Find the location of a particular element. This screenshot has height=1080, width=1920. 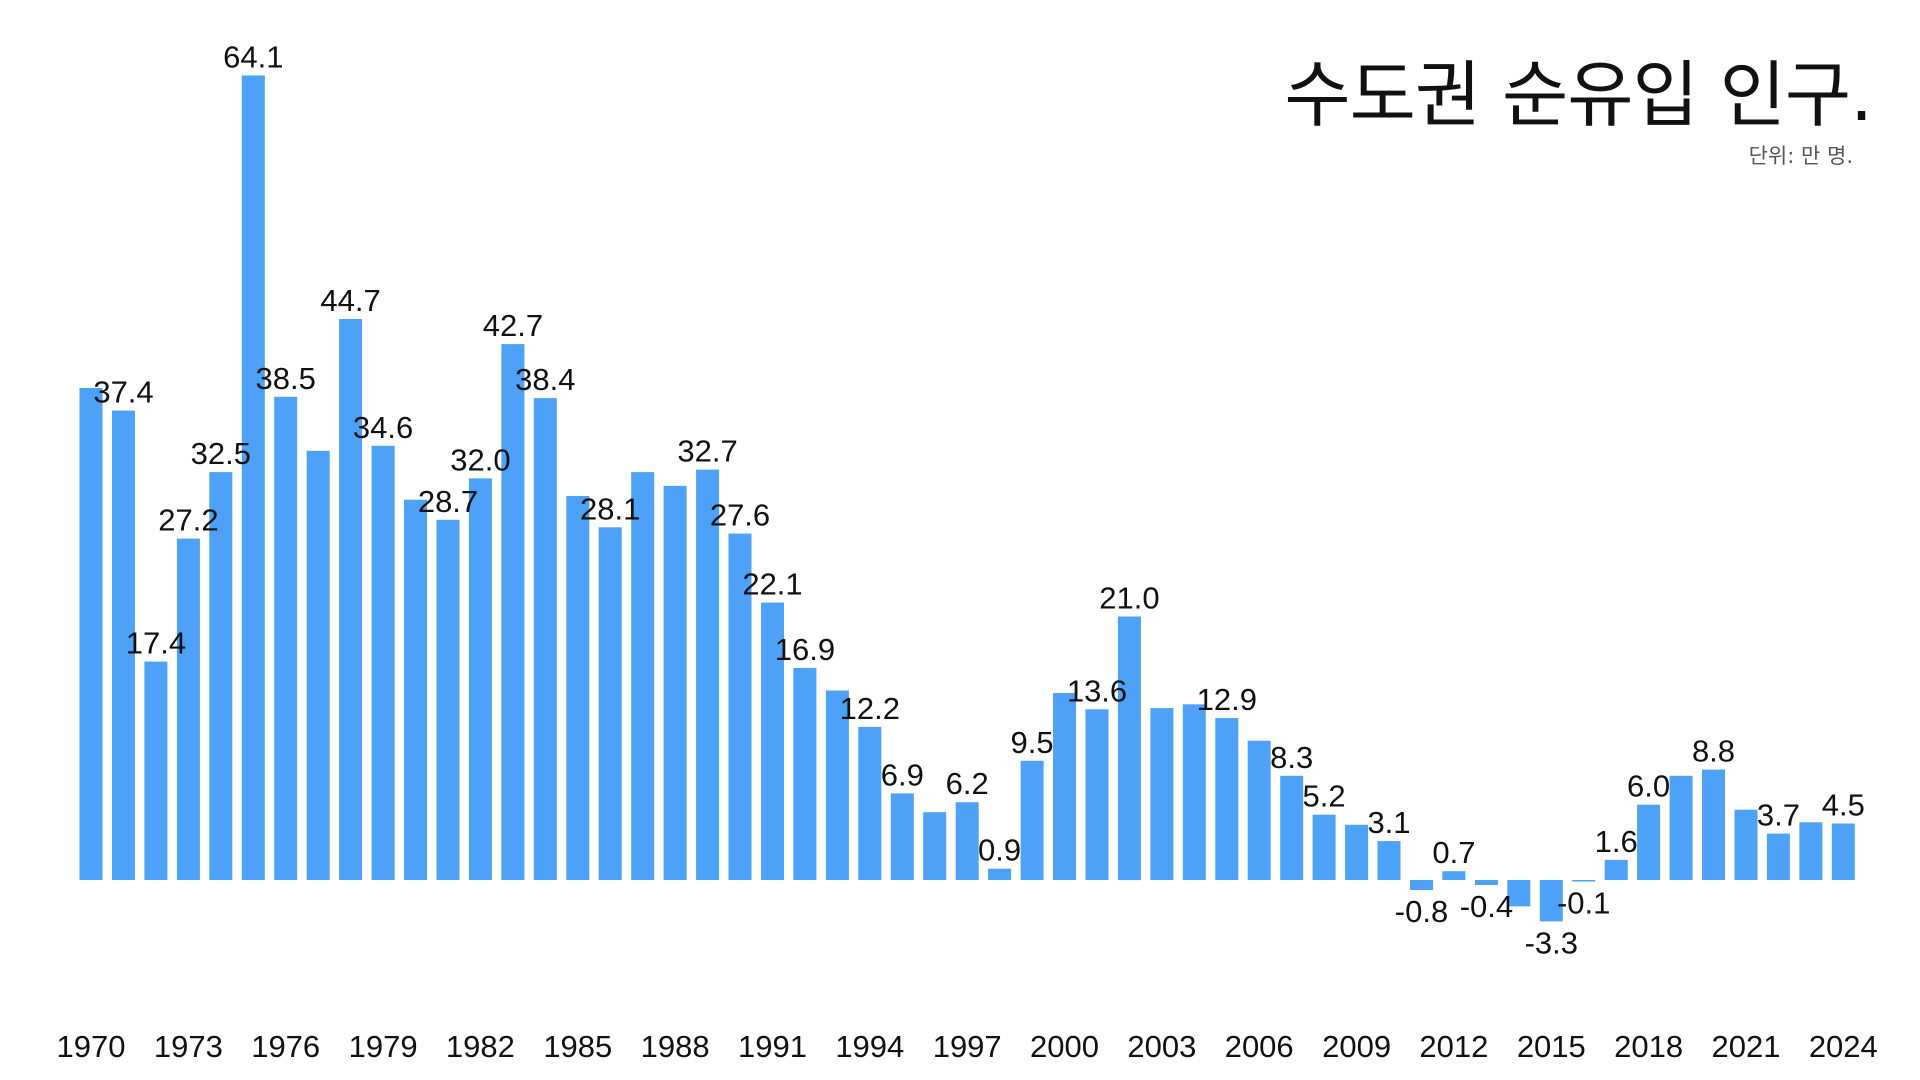

value-label-1974: 32.5 is located at coordinates (221, 453).